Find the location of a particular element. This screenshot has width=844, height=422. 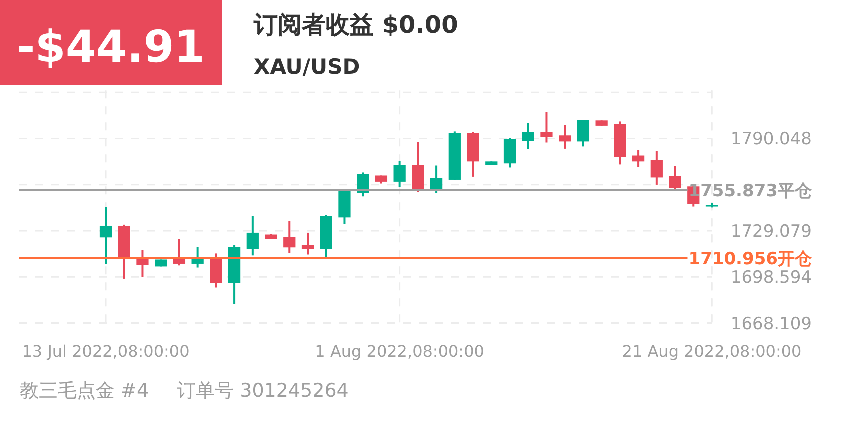

text: 订单号 301245264 is located at coordinates (263, 391).